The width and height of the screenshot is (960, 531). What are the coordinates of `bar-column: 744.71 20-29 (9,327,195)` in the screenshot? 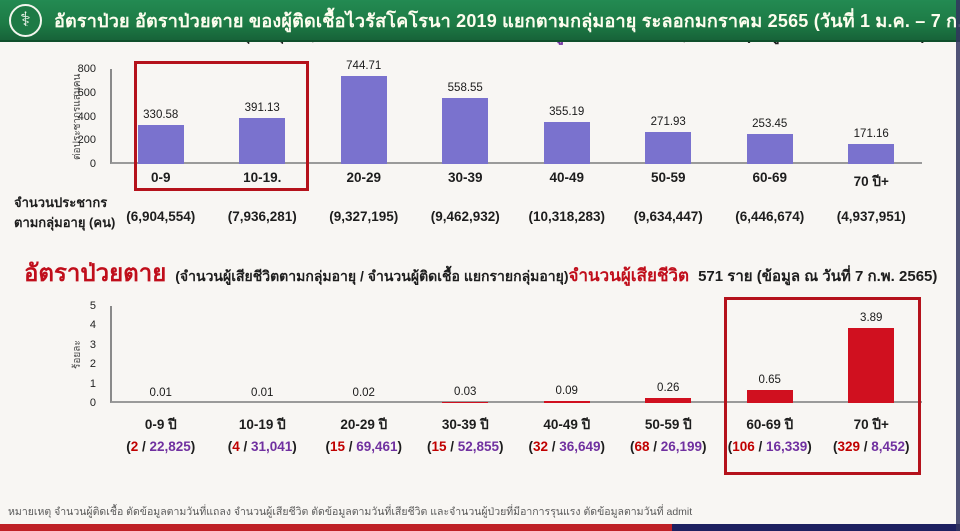 It's located at (364, 146).